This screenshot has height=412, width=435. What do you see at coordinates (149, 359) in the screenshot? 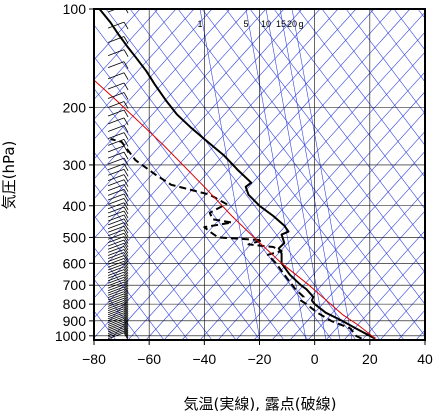
I see `x-tick-label: −60` at bounding box center [149, 359].